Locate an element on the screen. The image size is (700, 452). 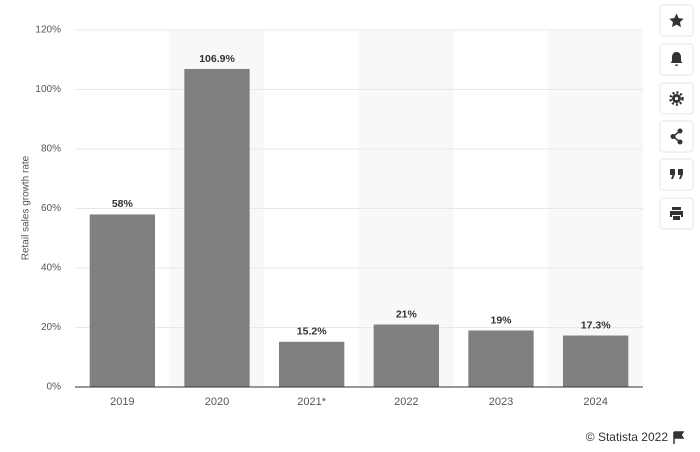
x-tick-label: 2023 is located at coordinates (501, 402).